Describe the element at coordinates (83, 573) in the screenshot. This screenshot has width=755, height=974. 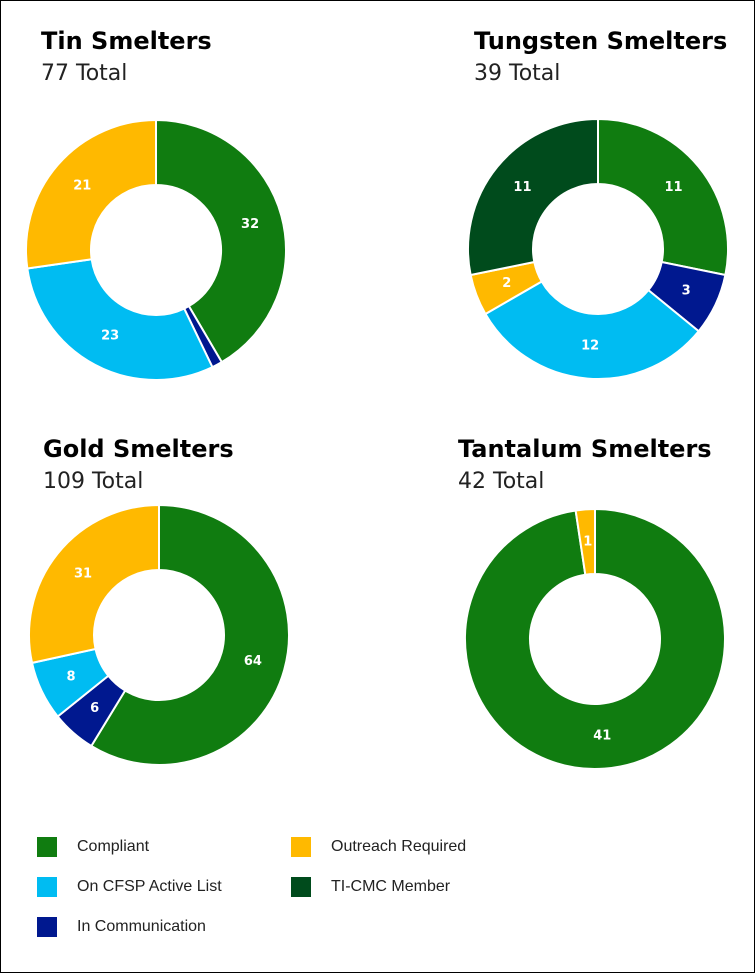
I see `donut-data-label-outreach-required: 31` at that location.